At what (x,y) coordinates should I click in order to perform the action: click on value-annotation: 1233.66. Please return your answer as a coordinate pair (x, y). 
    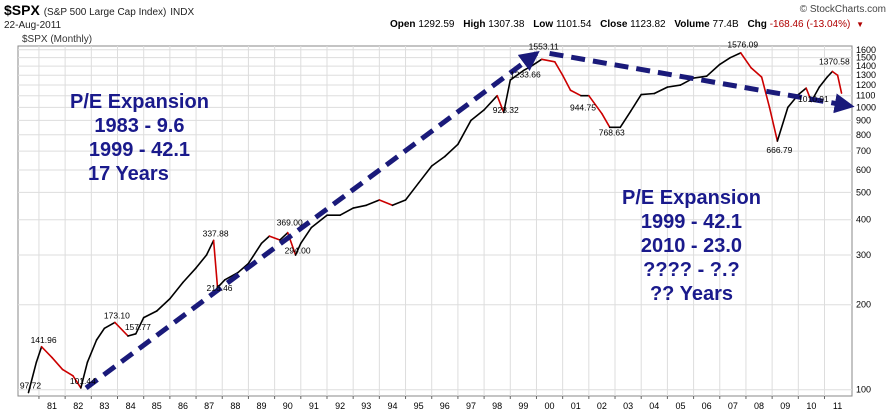
    Looking at the image, I should click on (525, 75).